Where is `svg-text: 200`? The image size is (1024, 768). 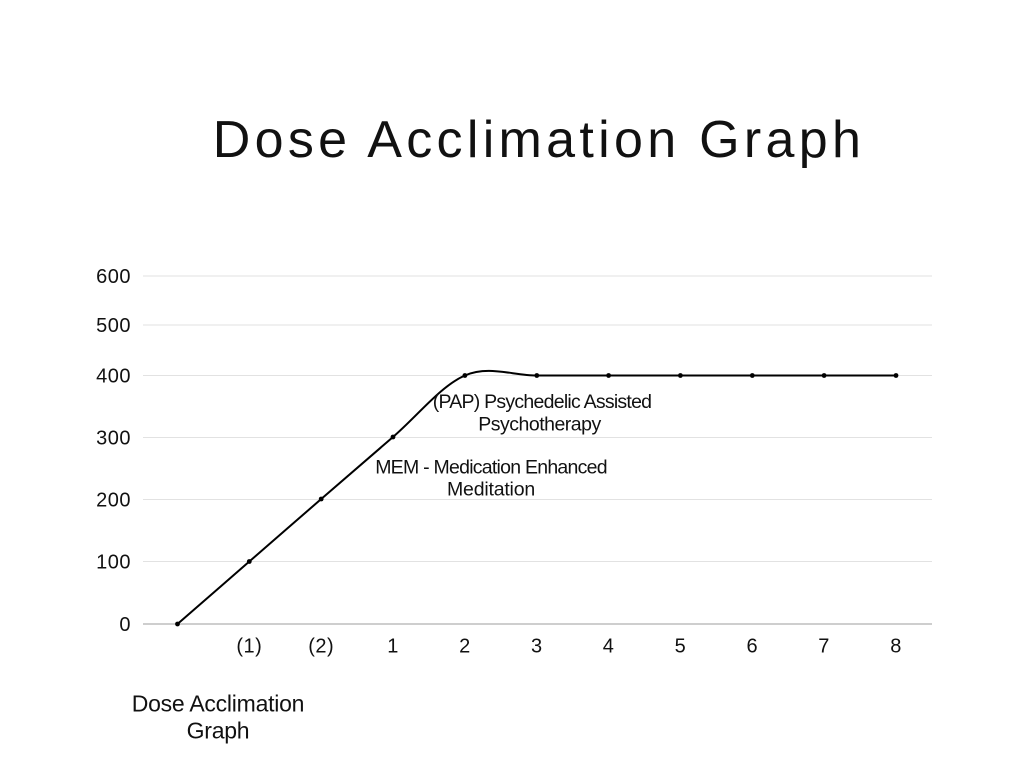
svg-text: 200 is located at coordinates (113, 501).